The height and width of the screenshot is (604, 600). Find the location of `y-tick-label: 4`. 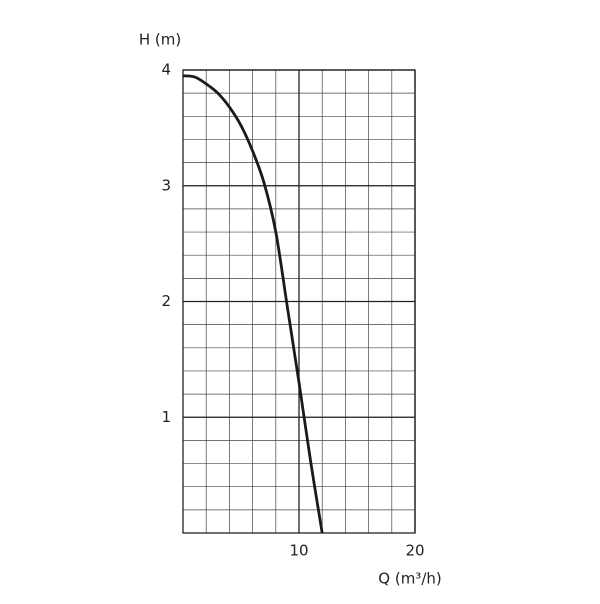

y-tick-label: 4 is located at coordinates (166, 70).